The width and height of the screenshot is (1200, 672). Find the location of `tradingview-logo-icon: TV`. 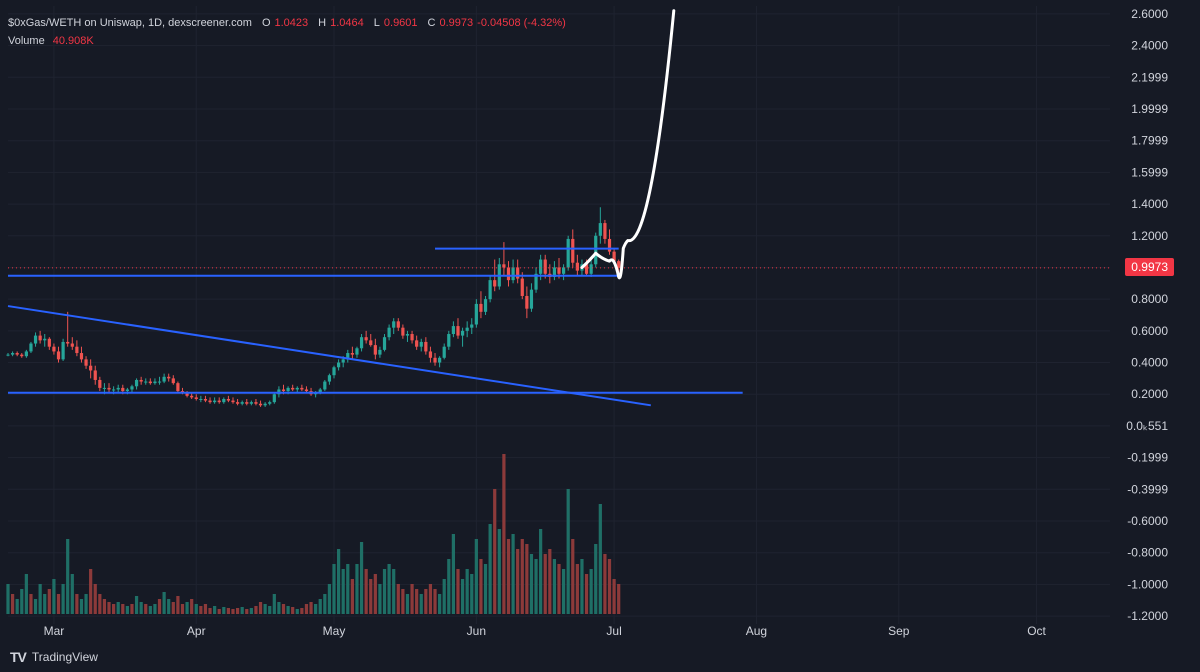

tradingview-logo-icon: TV is located at coordinates (18, 657).